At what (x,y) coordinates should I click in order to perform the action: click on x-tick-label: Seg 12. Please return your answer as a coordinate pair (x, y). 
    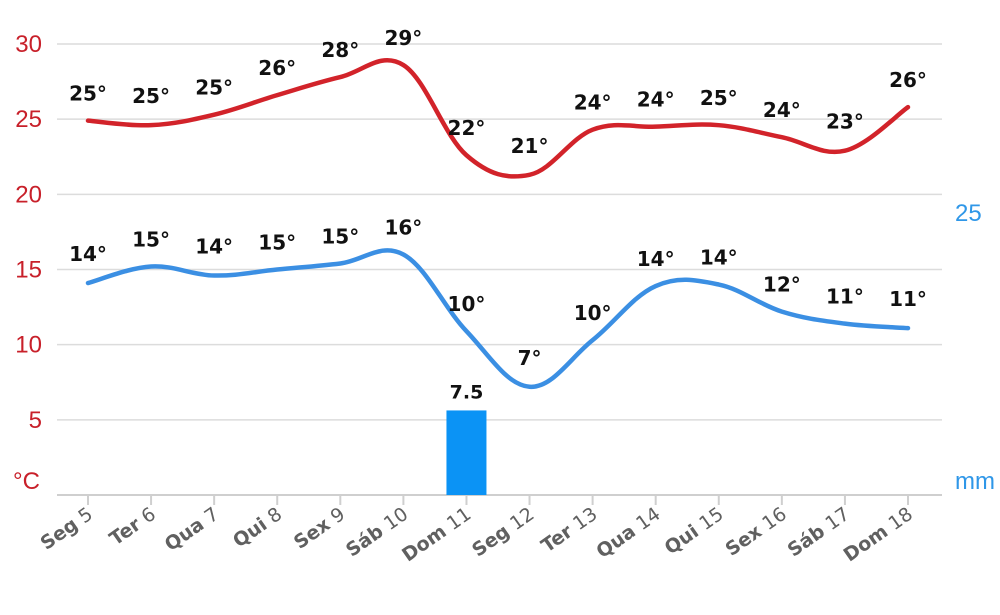
    Looking at the image, I should click on (503, 532).